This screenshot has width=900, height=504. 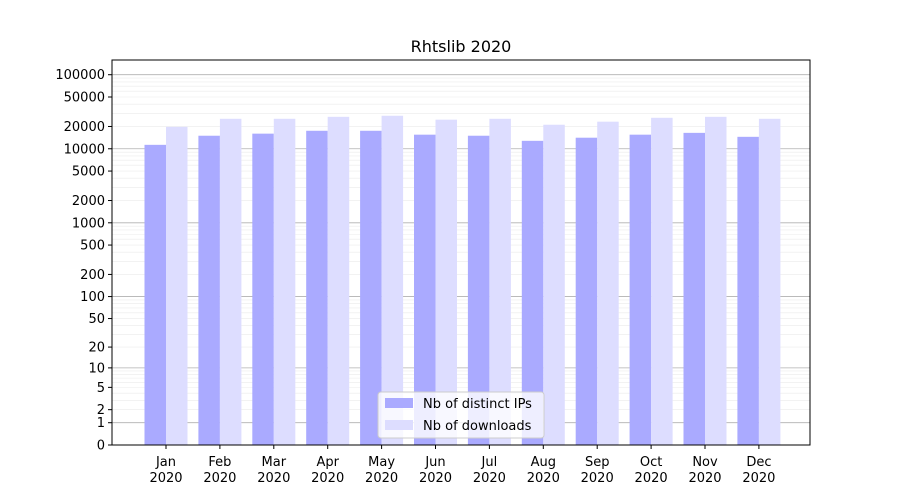 What do you see at coordinates (758, 462) in the screenshot?
I see `x-tick-label: Dec` at bounding box center [758, 462].